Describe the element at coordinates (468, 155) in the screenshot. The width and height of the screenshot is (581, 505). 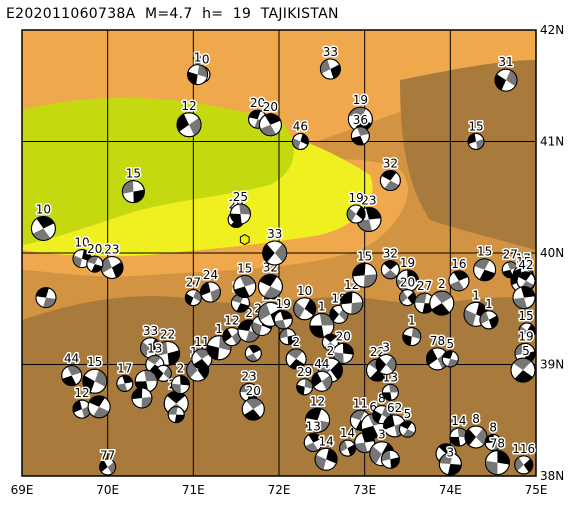
I see `terrain-mountain-east` at that location.